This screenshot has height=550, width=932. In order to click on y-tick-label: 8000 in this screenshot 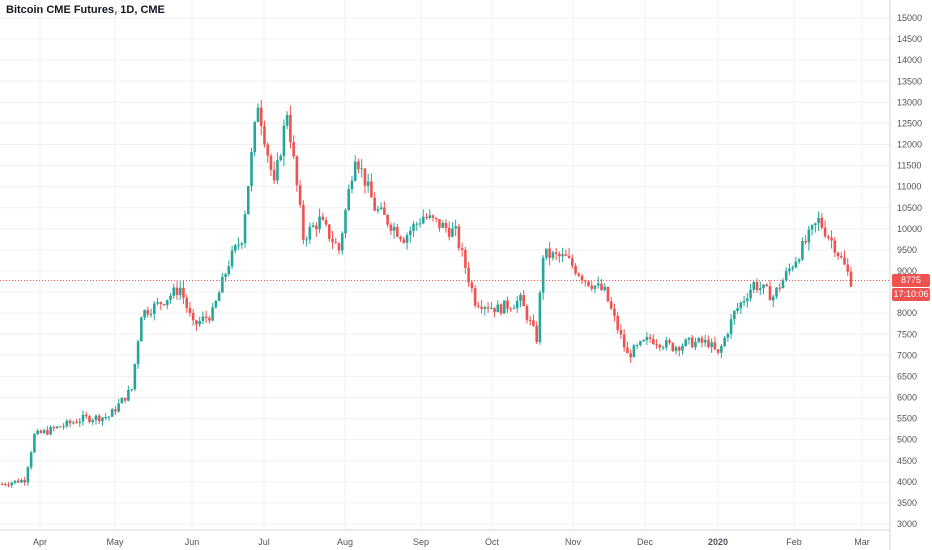, I will do `click(907, 313)`.